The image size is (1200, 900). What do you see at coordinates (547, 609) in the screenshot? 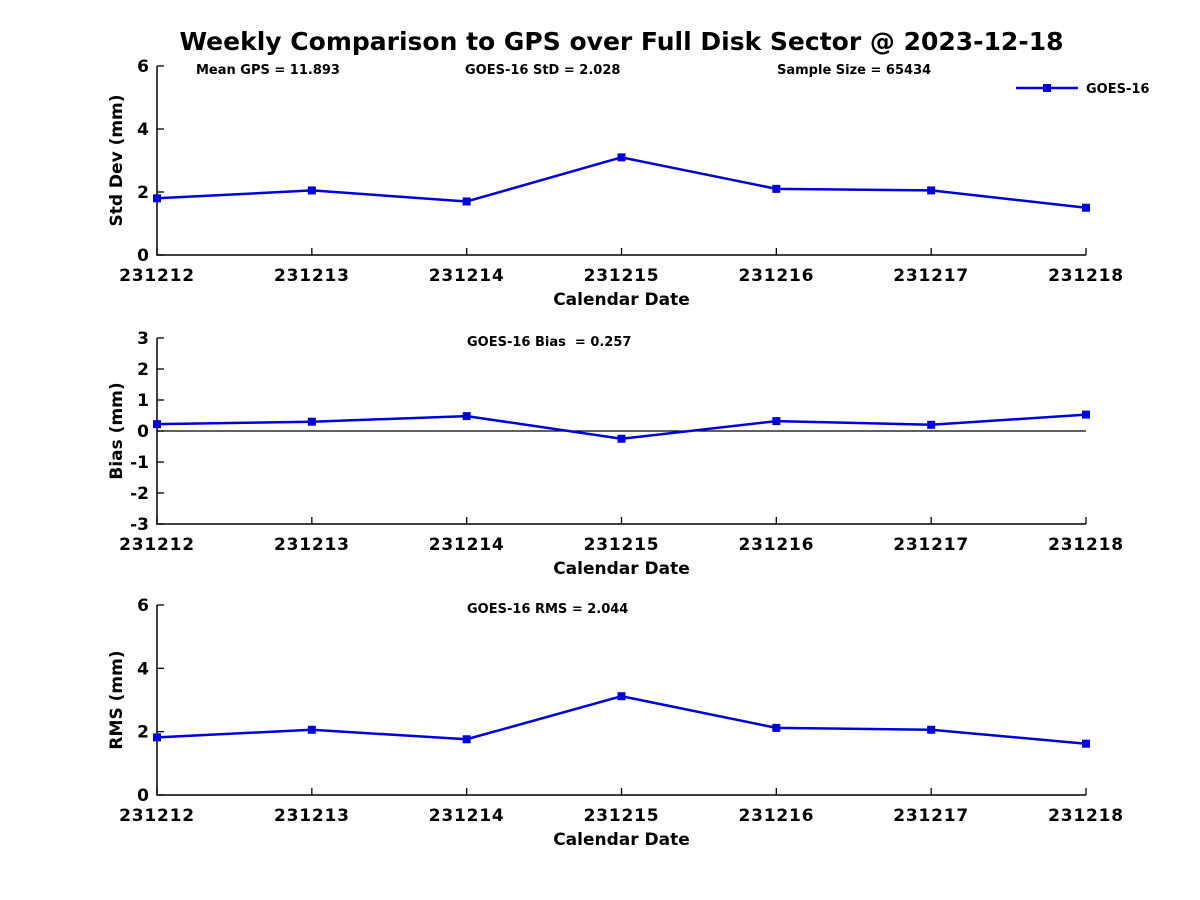
I see `stat-annotation: GOES-16 RMS = 2.044` at bounding box center [547, 609].